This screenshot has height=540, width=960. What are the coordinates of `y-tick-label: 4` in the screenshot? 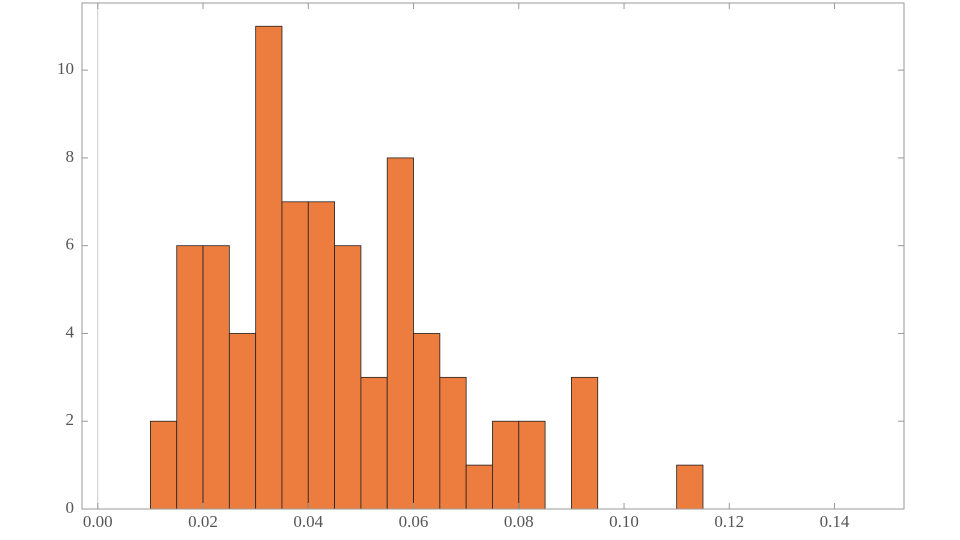 It's located at (70, 331).